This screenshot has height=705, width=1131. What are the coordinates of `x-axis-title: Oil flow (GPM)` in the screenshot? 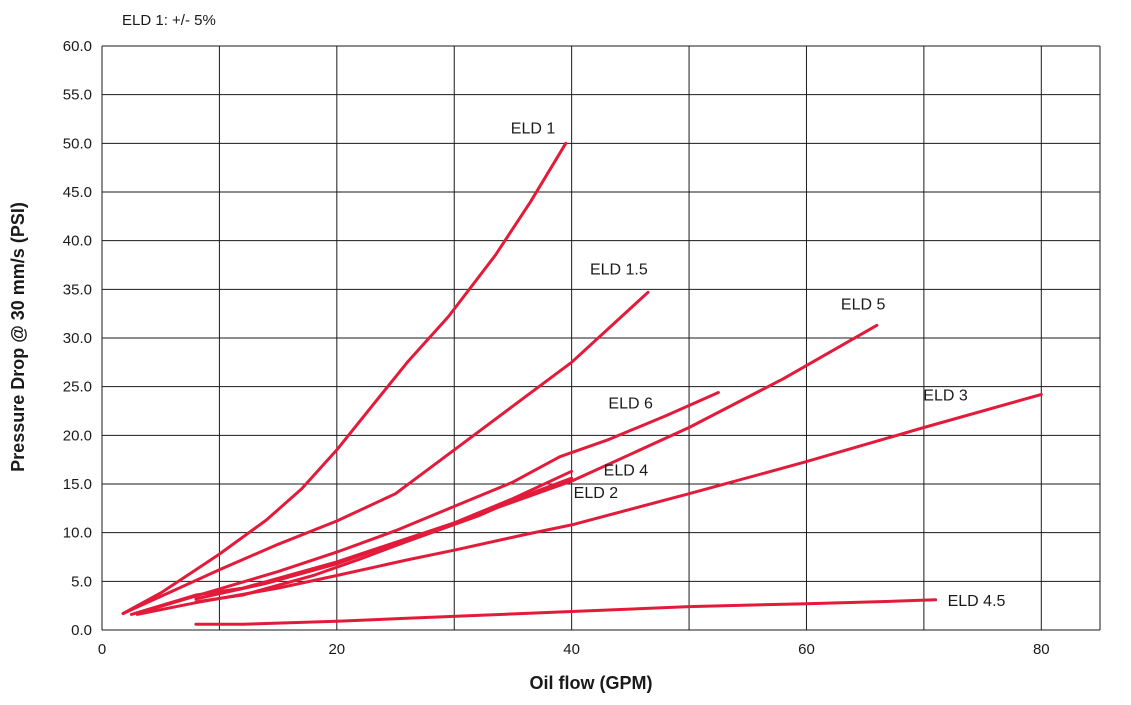 It's located at (591, 683).